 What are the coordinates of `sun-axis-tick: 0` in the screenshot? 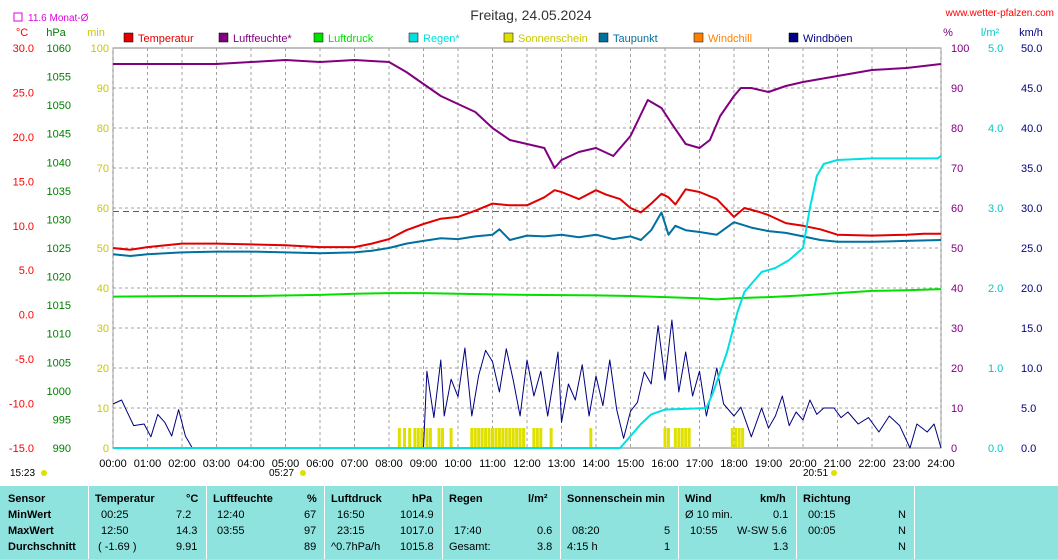 It's located at (106, 449).